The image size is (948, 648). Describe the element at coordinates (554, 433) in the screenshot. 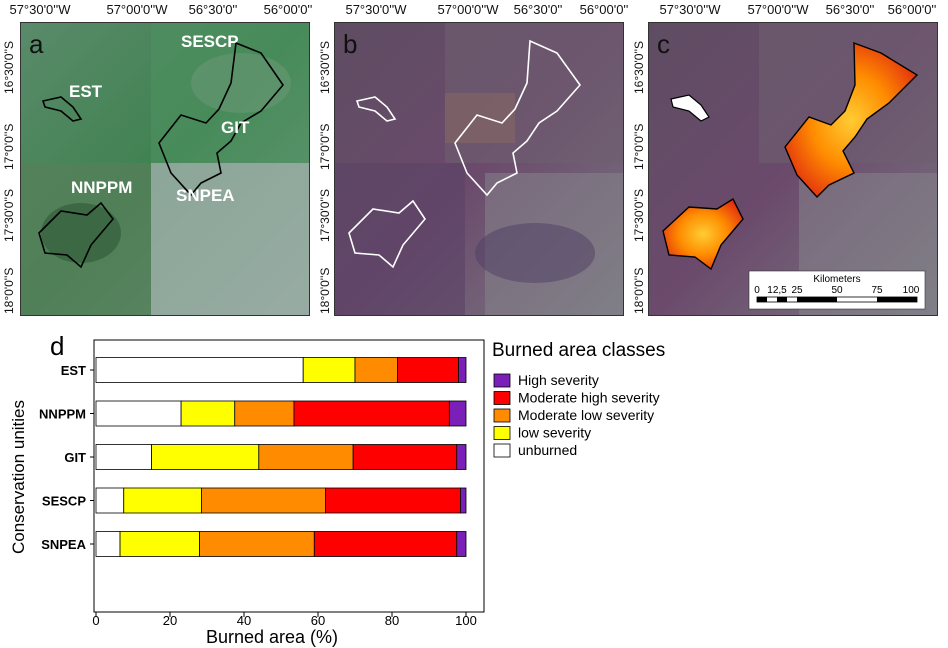

I see `legend-label: low severity` at that location.